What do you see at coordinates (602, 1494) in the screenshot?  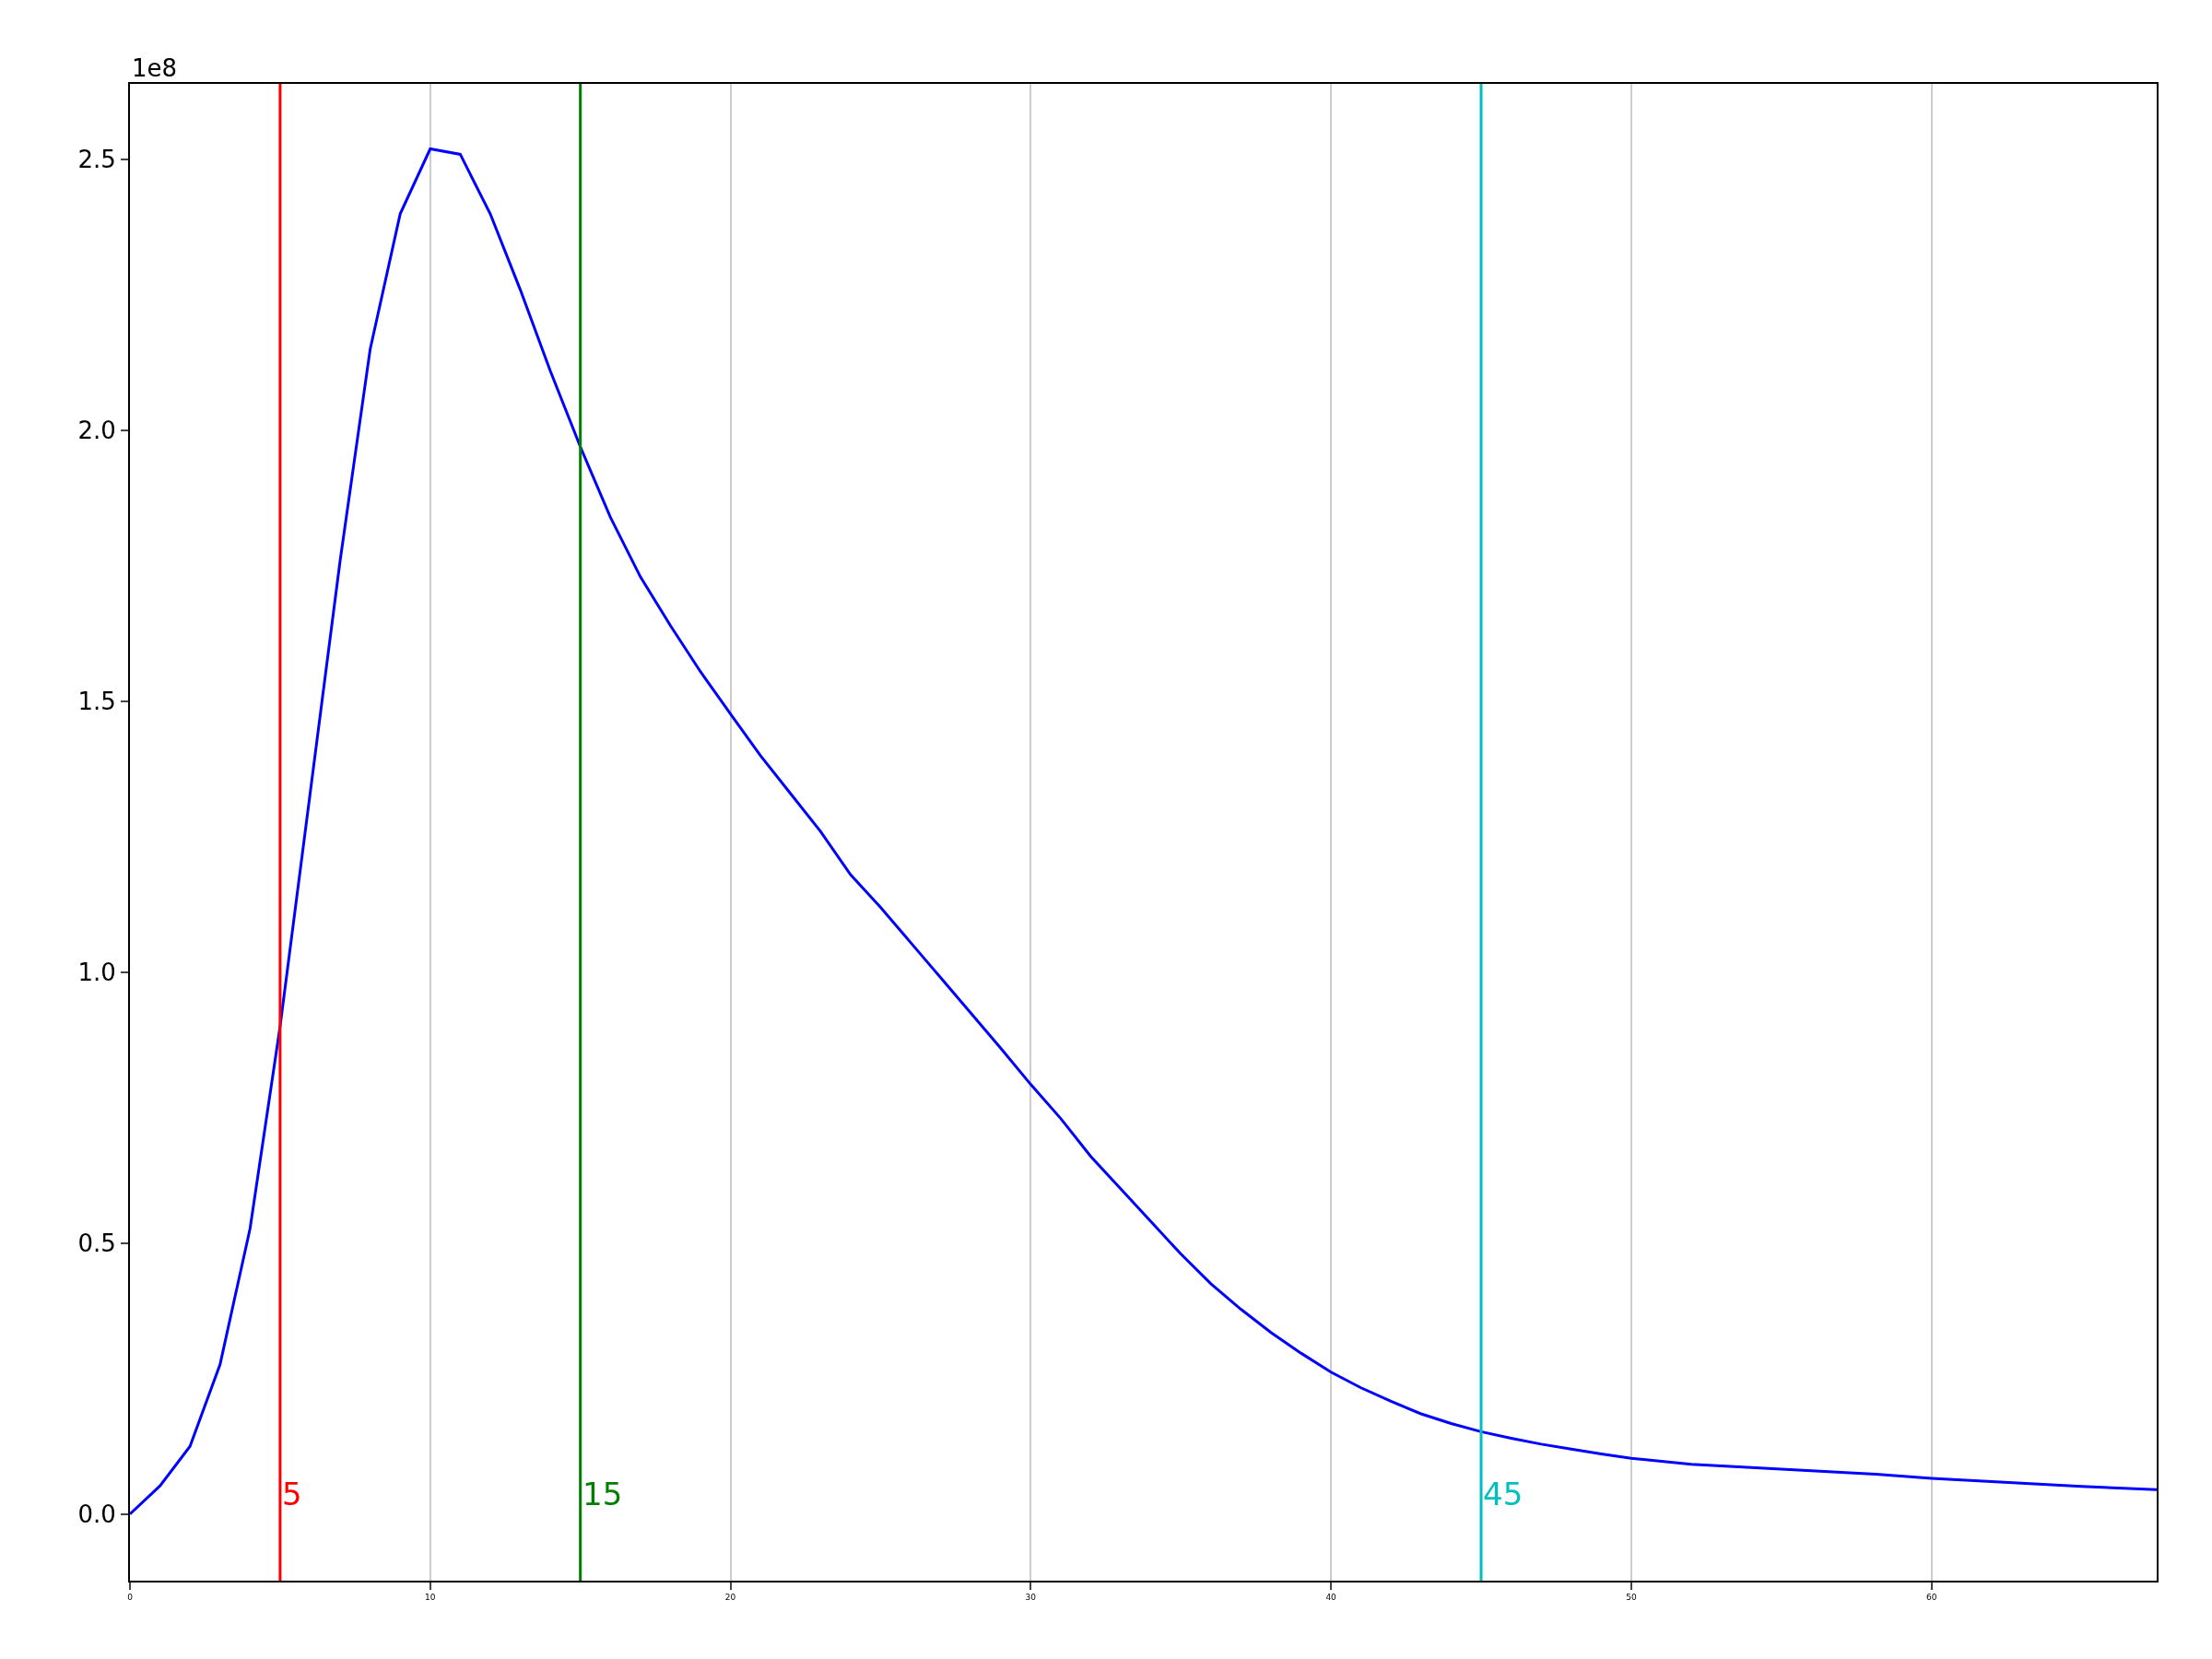 I see `ref-line-label: 15` at bounding box center [602, 1494].